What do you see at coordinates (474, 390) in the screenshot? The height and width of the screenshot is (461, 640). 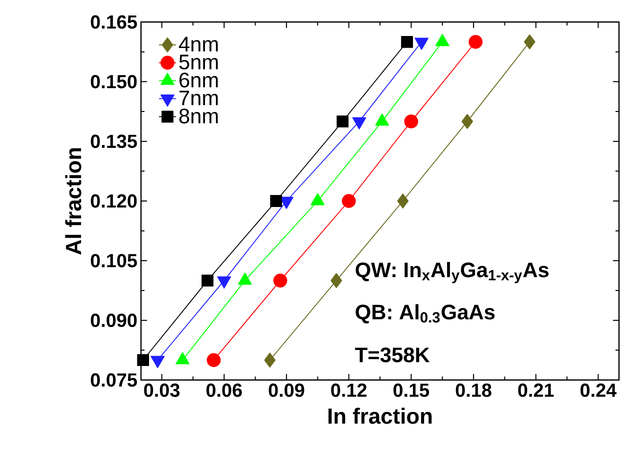 I see `x-tick-label: 0.18` at bounding box center [474, 390].